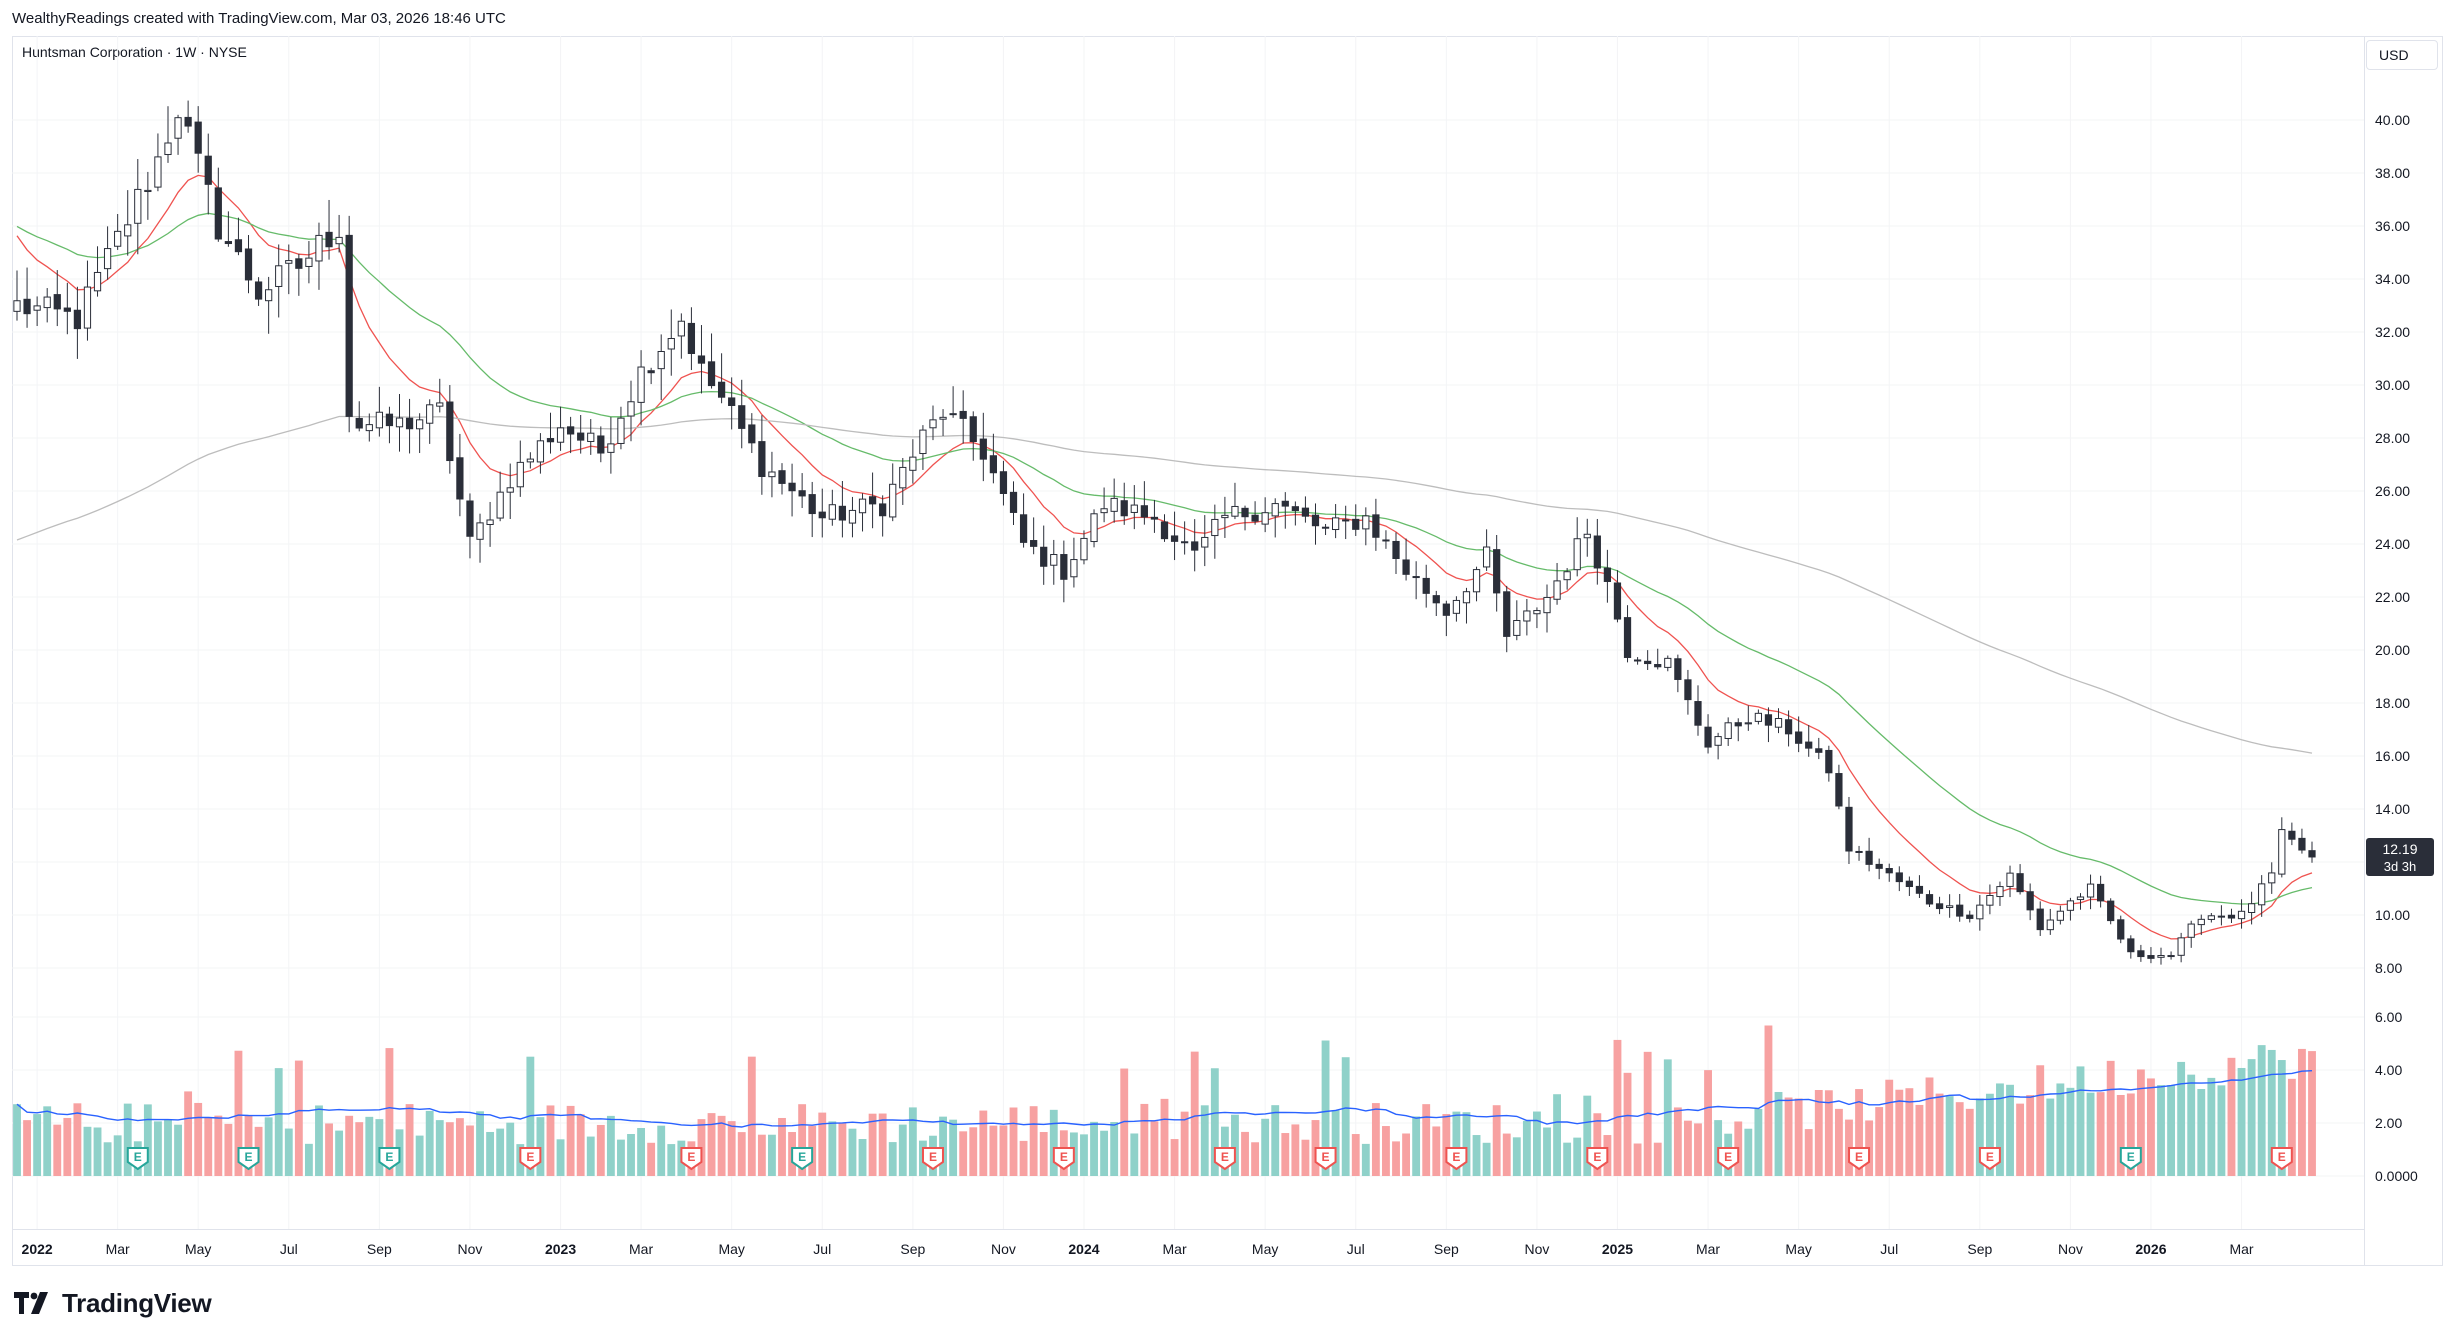  Describe the element at coordinates (379, 1249) in the screenshot. I see `time-axis-label: Sep` at that location.